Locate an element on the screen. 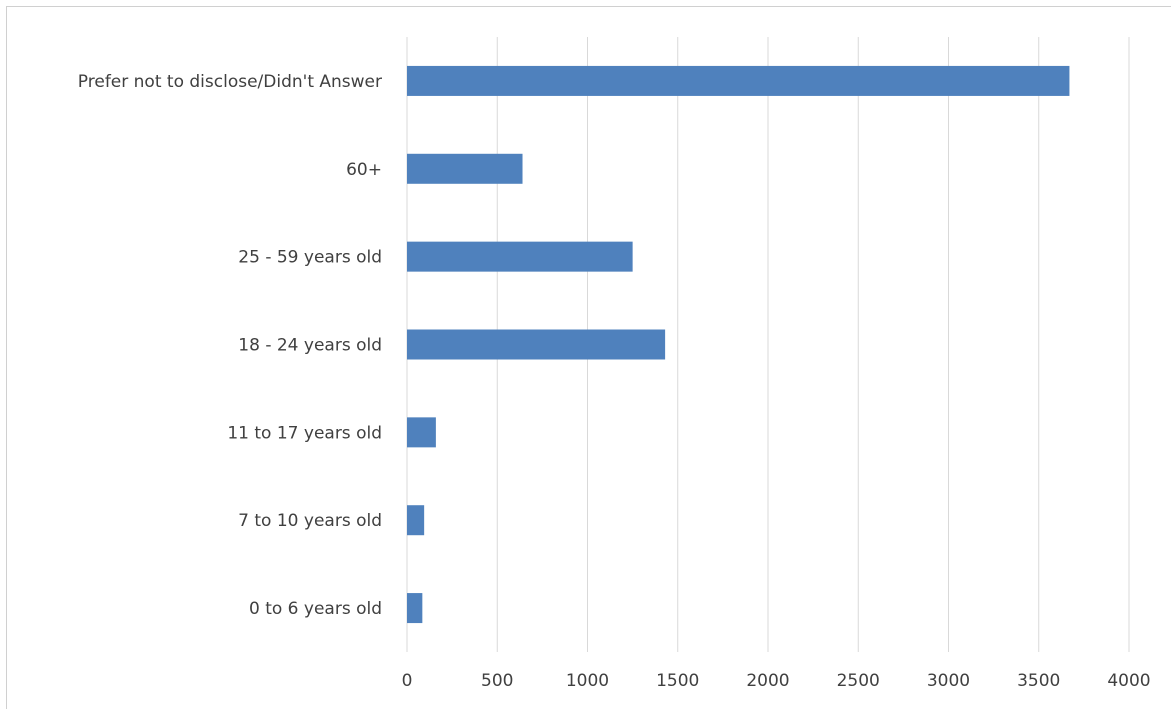  x-tick-label: 3000 is located at coordinates (948, 681).